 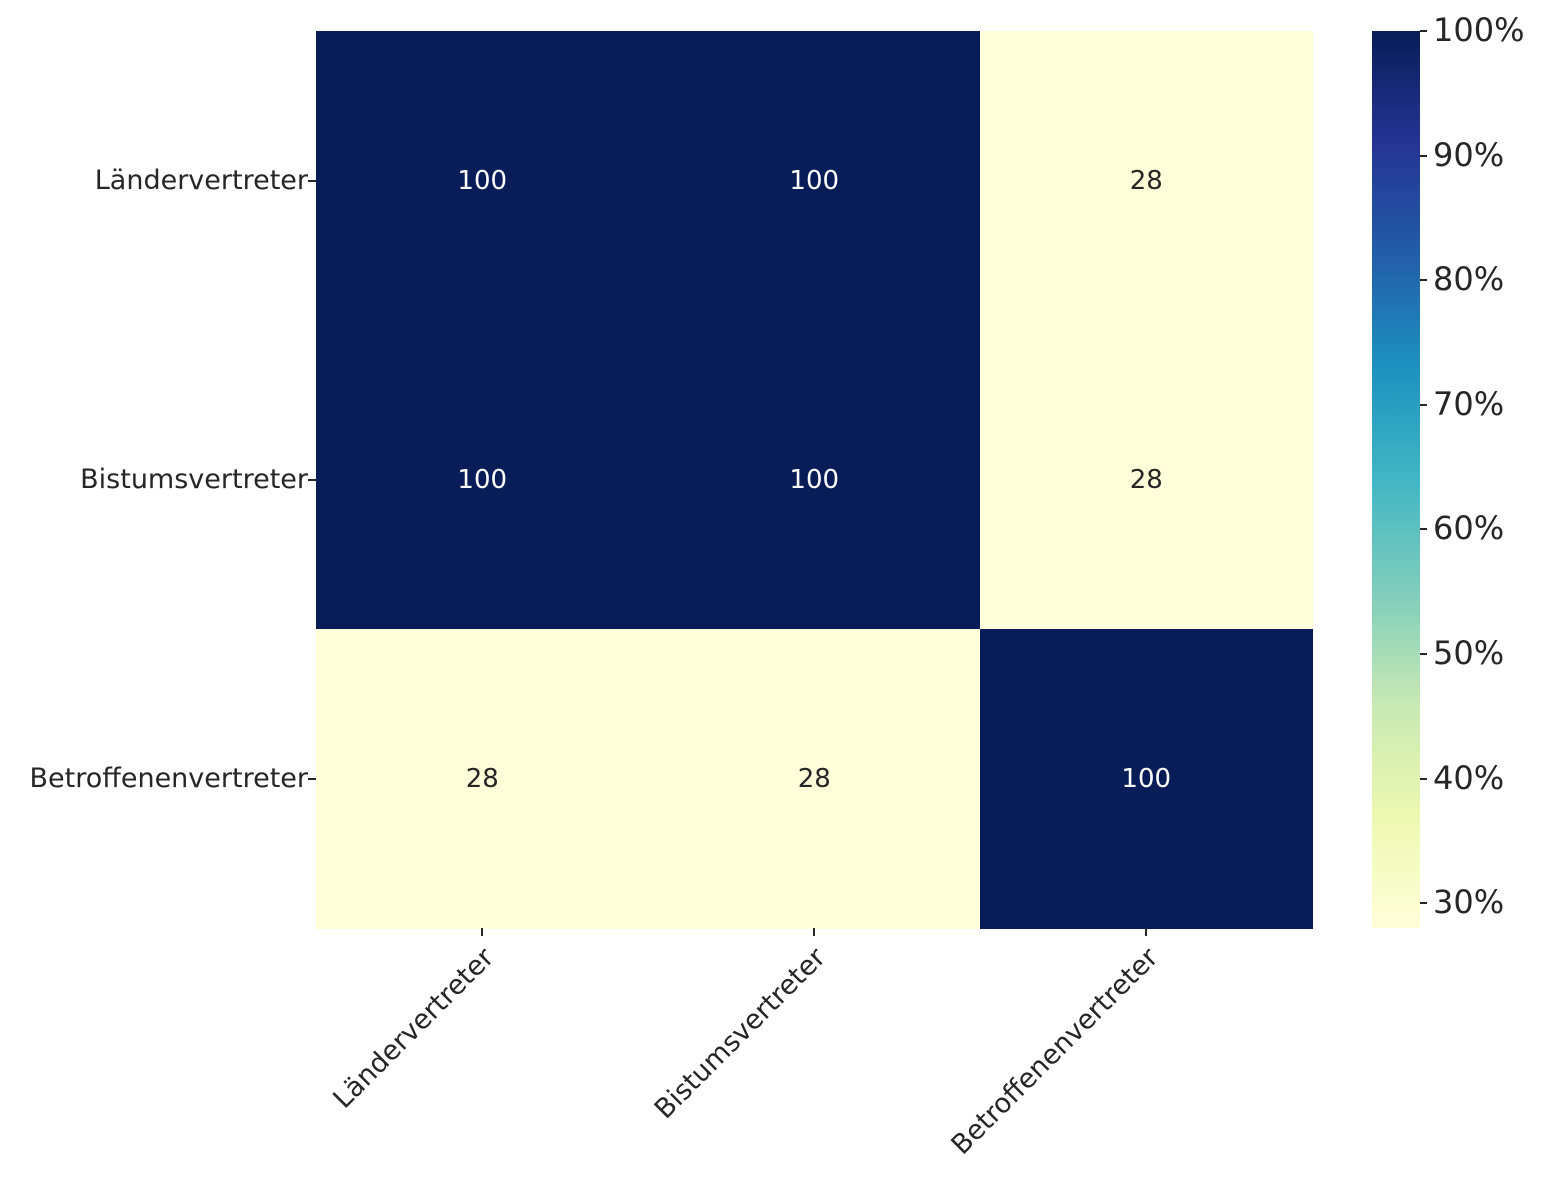 What do you see at coordinates (1479, 30) in the screenshot?
I see `colorbar-tick-label: 100%` at bounding box center [1479, 30].